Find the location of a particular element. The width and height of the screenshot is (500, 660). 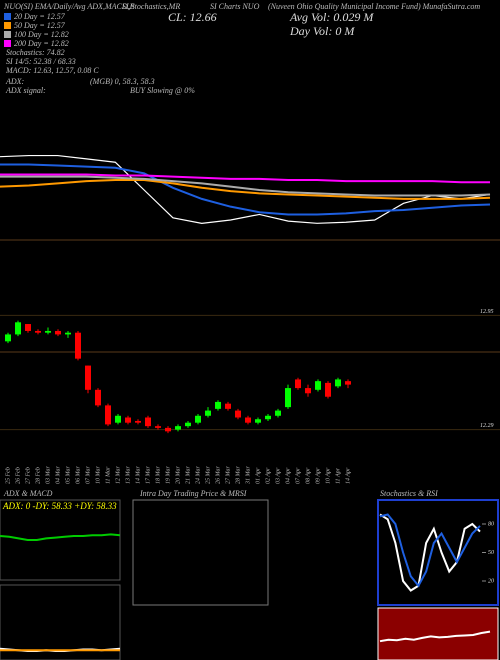

x-tick-label: 26 Mar is located at coordinates (218, 475).